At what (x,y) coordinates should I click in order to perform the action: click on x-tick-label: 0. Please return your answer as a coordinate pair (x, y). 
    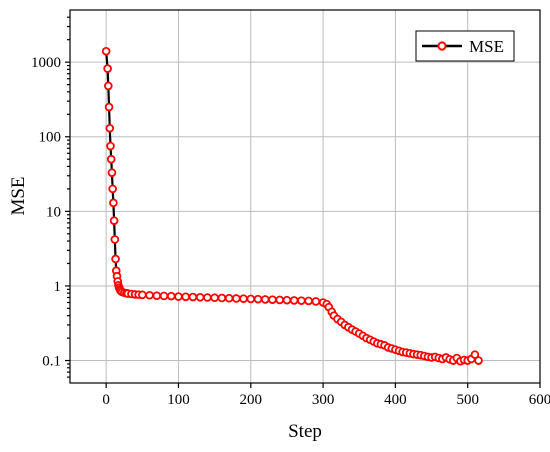
    Looking at the image, I should click on (106, 400).